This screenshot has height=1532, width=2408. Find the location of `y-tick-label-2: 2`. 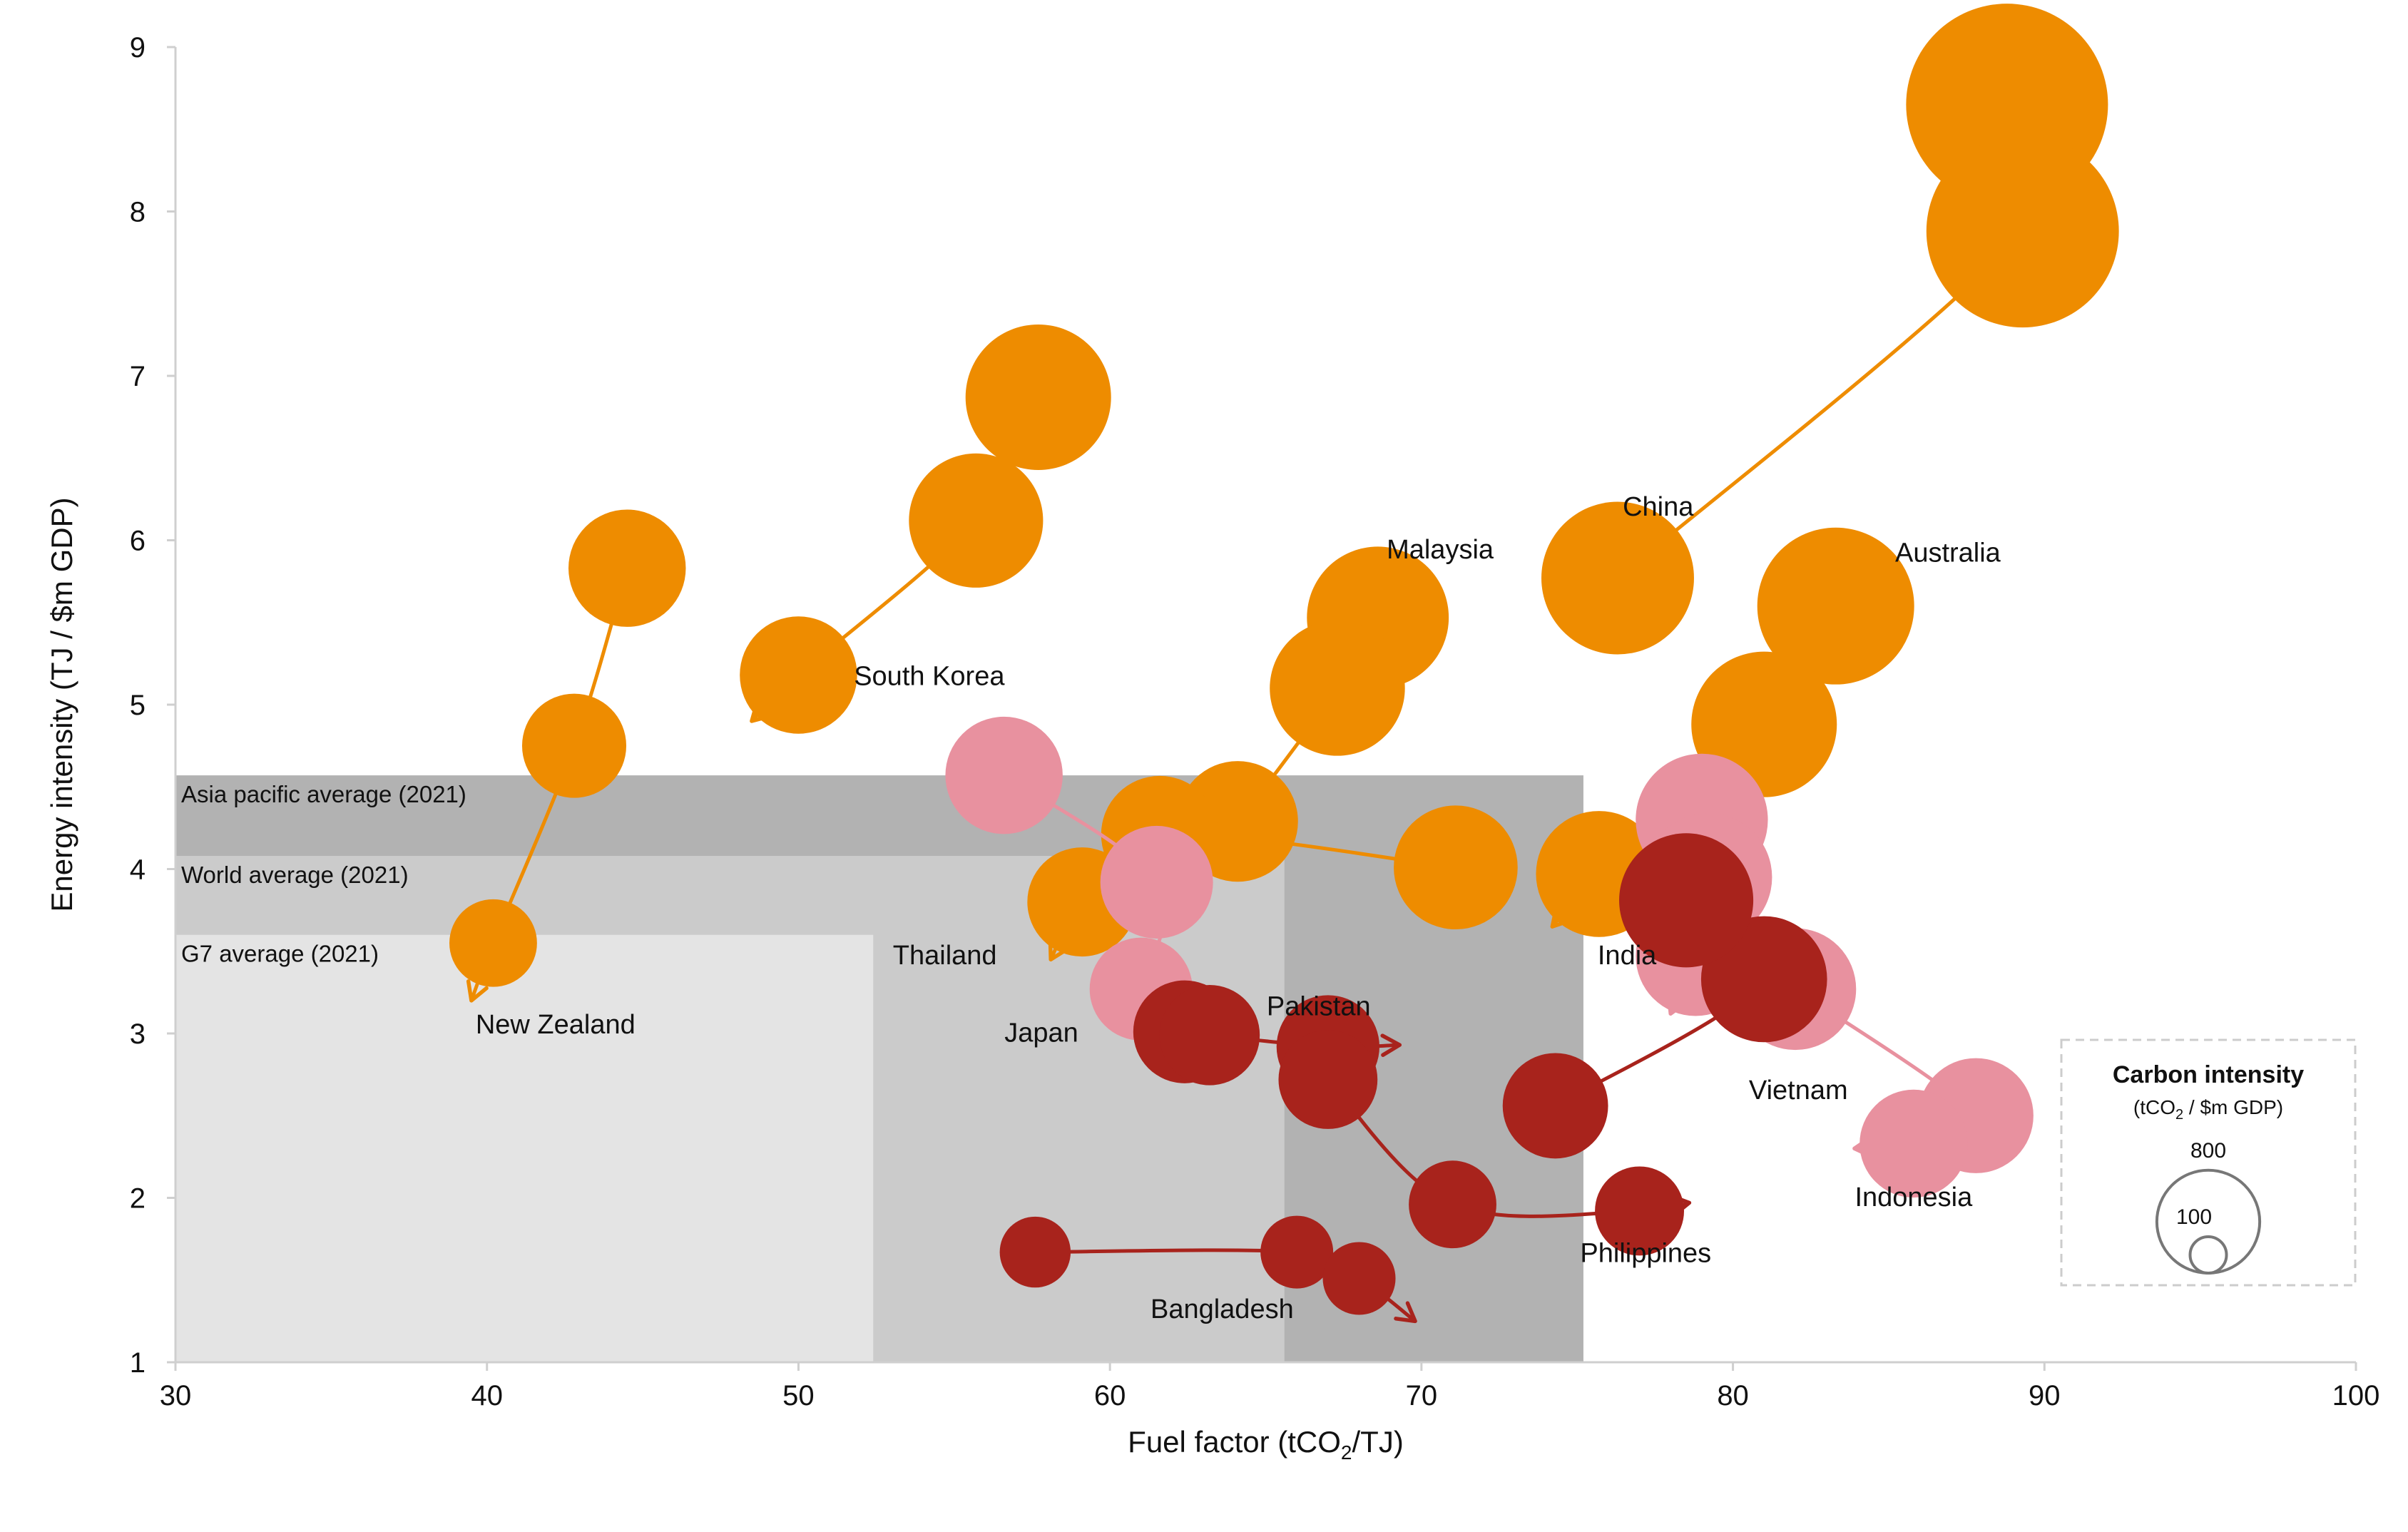

y-tick-label-2: 2 is located at coordinates (138, 1199).